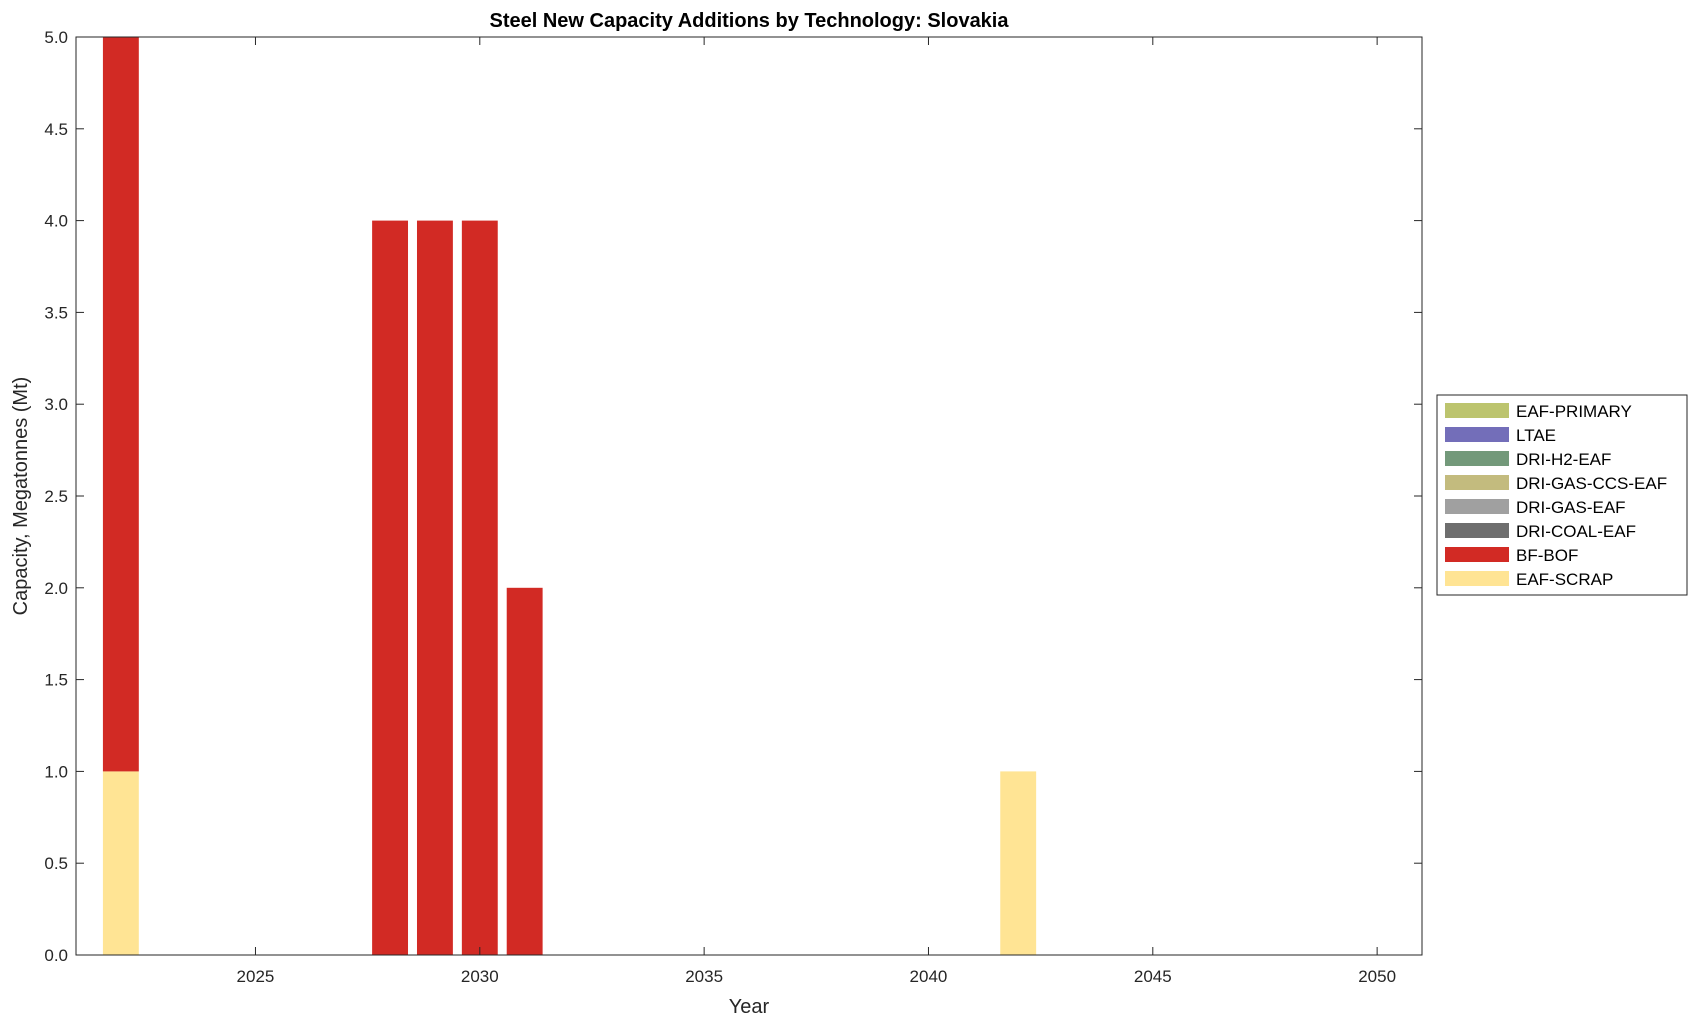 This screenshot has width=1696, height=1021. What do you see at coordinates (56, 312) in the screenshot?
I see `y-tick-label: 3.5` at bounding box center [56, 312].